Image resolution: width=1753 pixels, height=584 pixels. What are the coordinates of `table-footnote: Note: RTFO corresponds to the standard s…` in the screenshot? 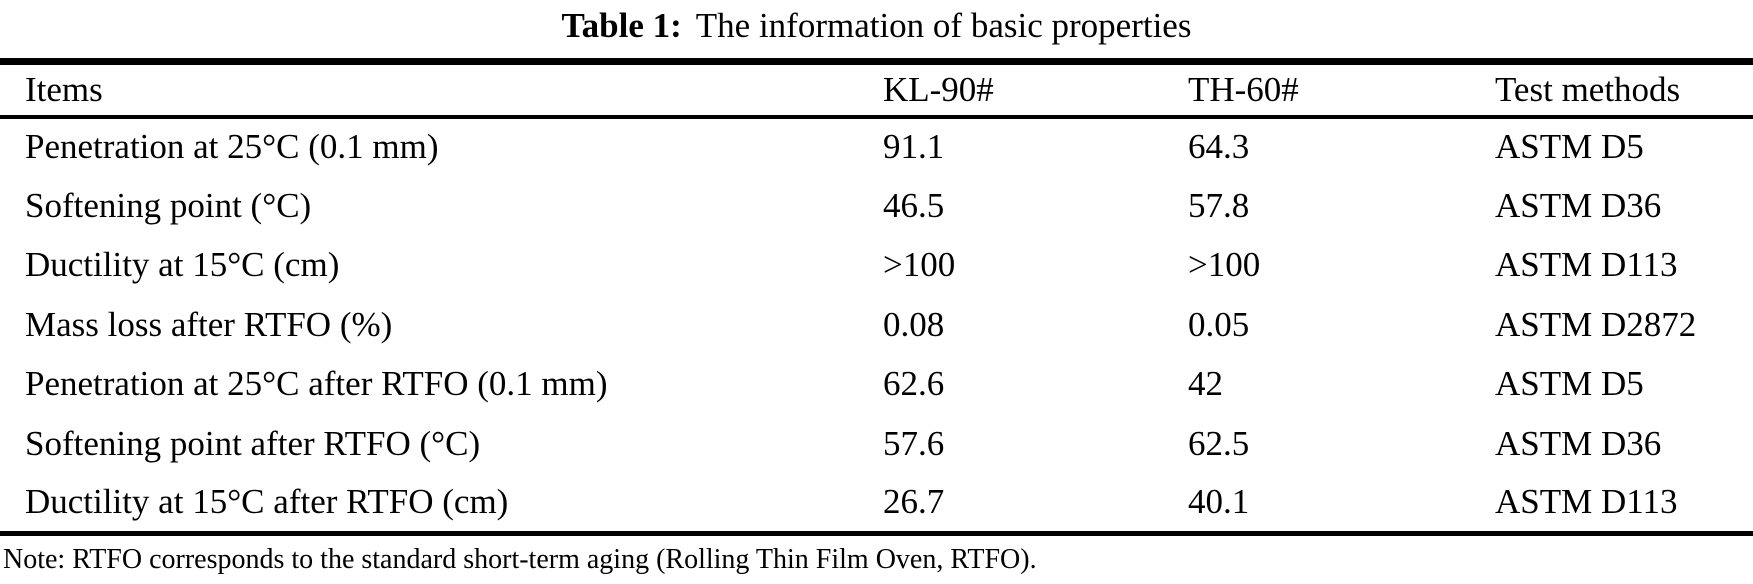 It's located at (520, 559).